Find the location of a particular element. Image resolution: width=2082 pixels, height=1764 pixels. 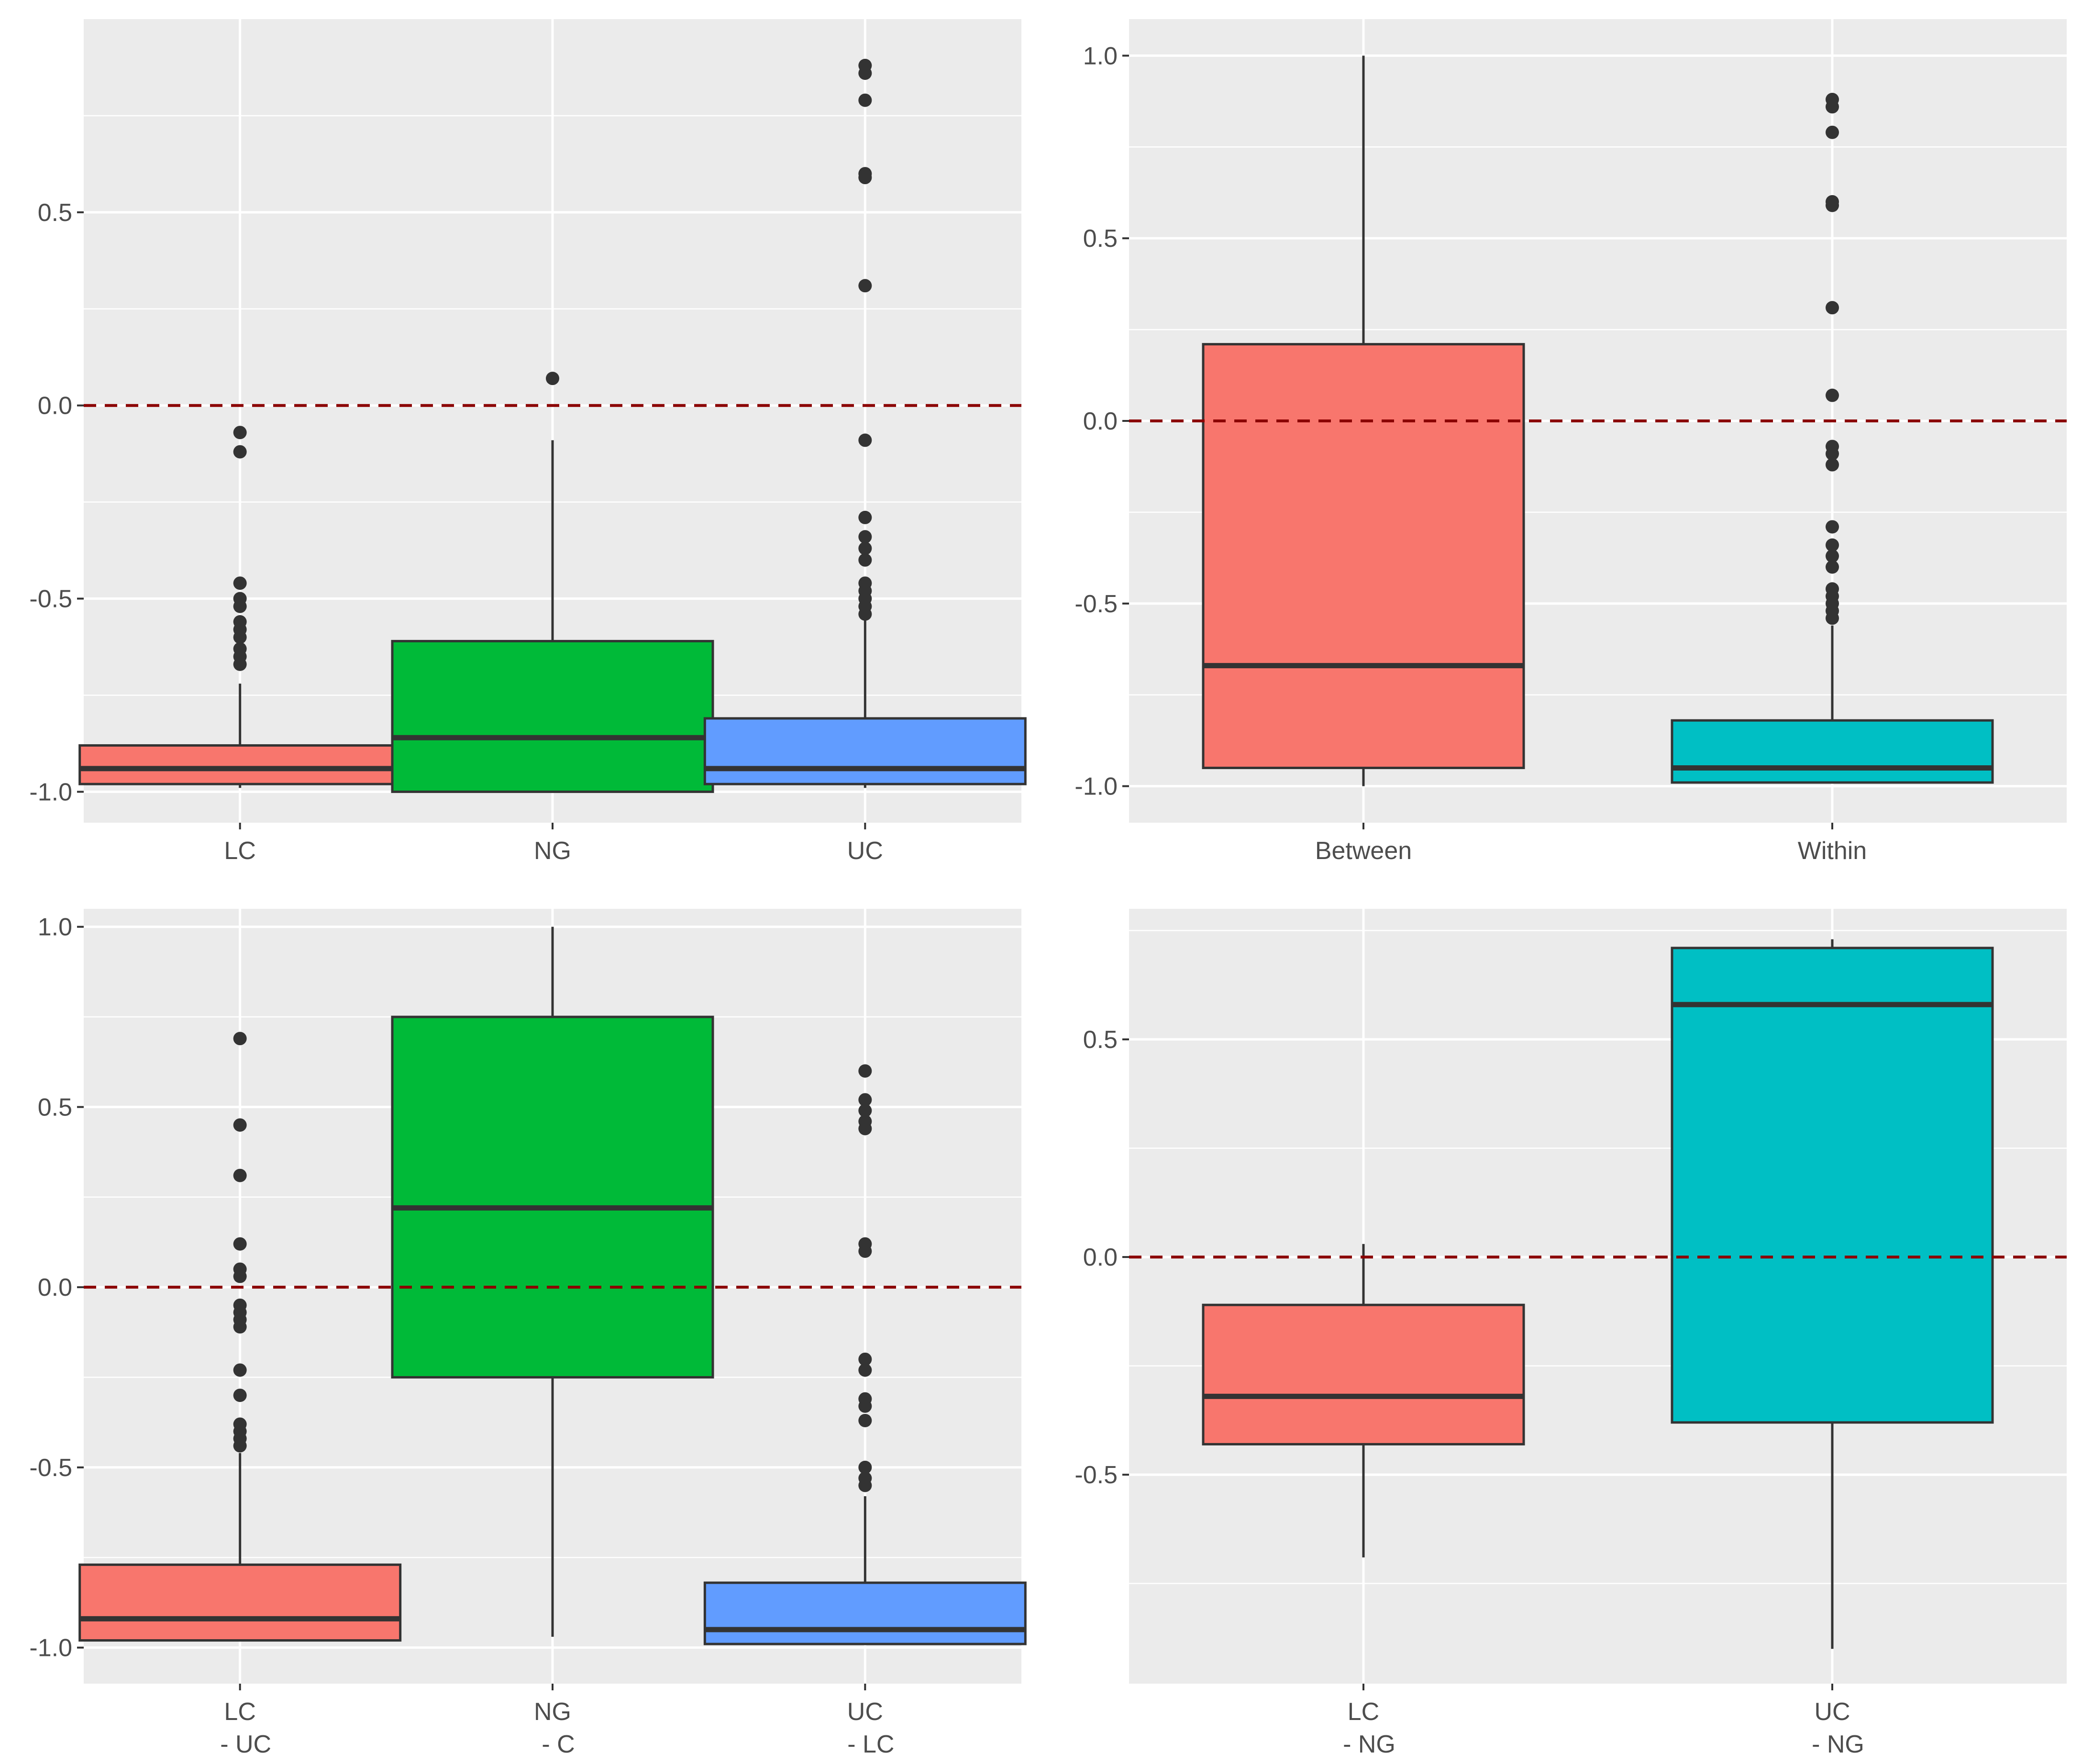

x-tick-label: Between is located at coordinates (1363, 851).